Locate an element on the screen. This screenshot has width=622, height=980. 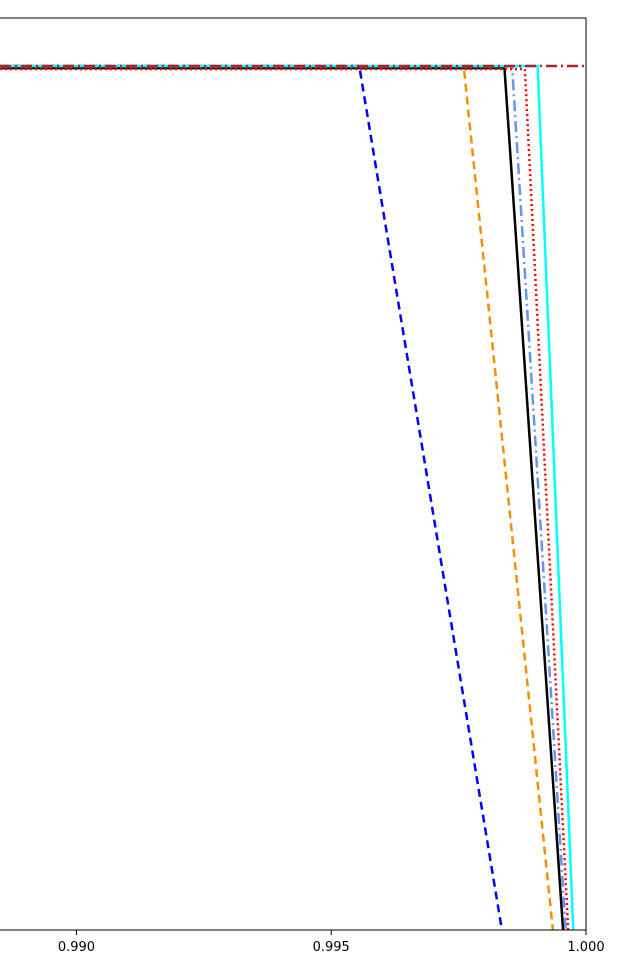
x-axis: 0.990 0.995 1.000 is located at coordinates (331, 942).